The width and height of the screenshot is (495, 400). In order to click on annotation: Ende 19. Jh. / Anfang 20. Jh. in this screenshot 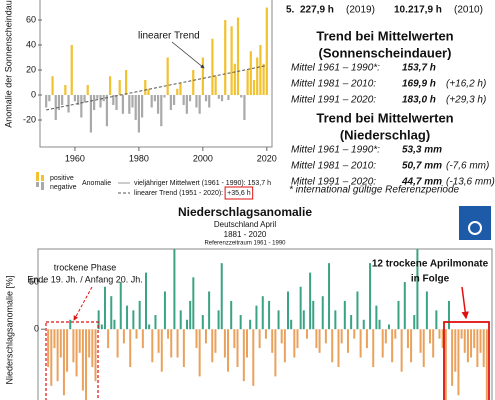, I will do `click(85, 279)`.